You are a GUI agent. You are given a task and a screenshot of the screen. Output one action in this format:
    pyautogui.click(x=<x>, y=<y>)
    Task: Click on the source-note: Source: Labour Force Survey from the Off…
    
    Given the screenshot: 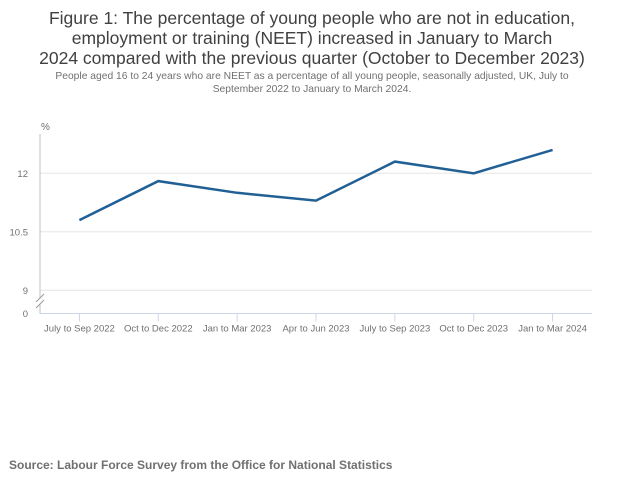 What is the action you would take?
    pyautogui.click(x=201, y=465)
    